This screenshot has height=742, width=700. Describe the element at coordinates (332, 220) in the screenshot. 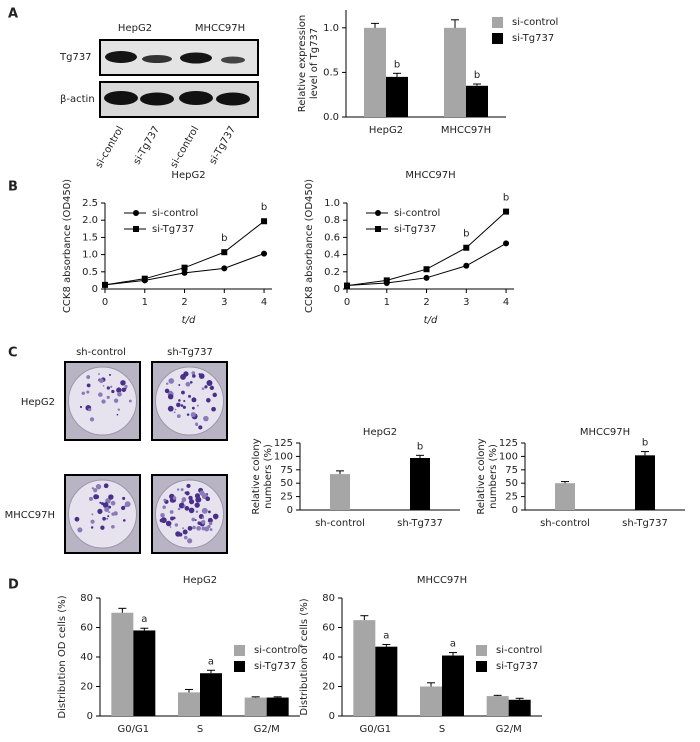

I see `y-tick-label: 0.8` at that location.